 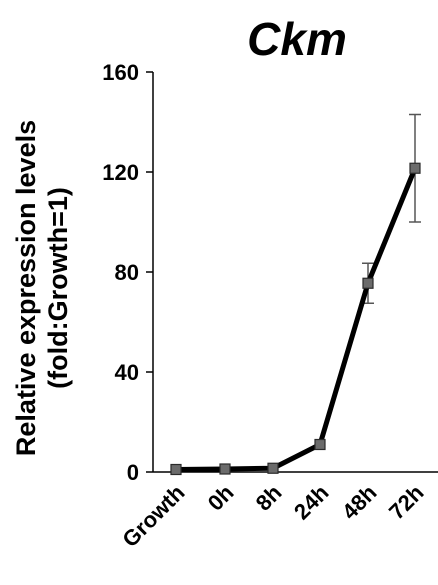 I want to click on y-tick-label: 80, so click(x=127, y=272).